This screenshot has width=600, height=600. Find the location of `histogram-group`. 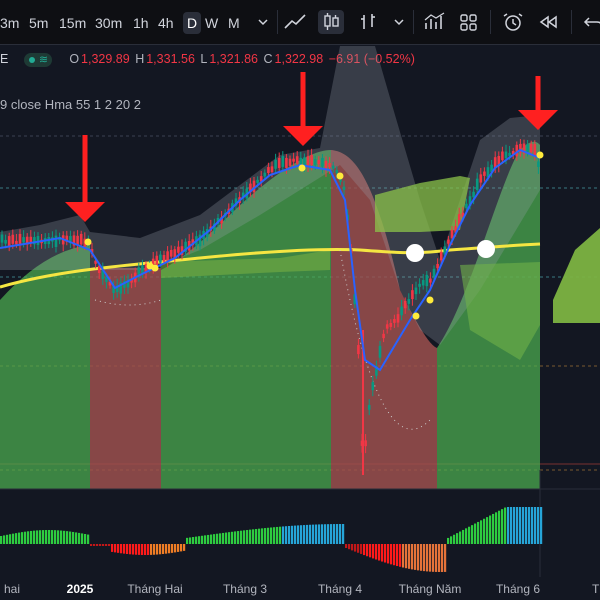

histogram-group is located at coordinates (271, 539).